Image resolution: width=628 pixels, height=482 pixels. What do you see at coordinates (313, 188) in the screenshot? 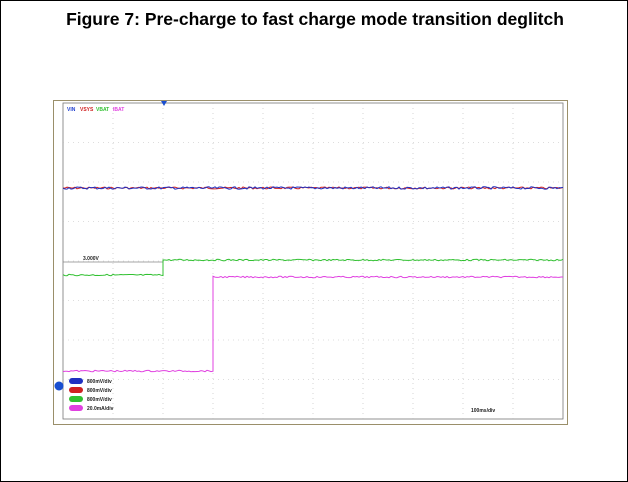
I see `vin-trace` at bounding box center [313, 188].